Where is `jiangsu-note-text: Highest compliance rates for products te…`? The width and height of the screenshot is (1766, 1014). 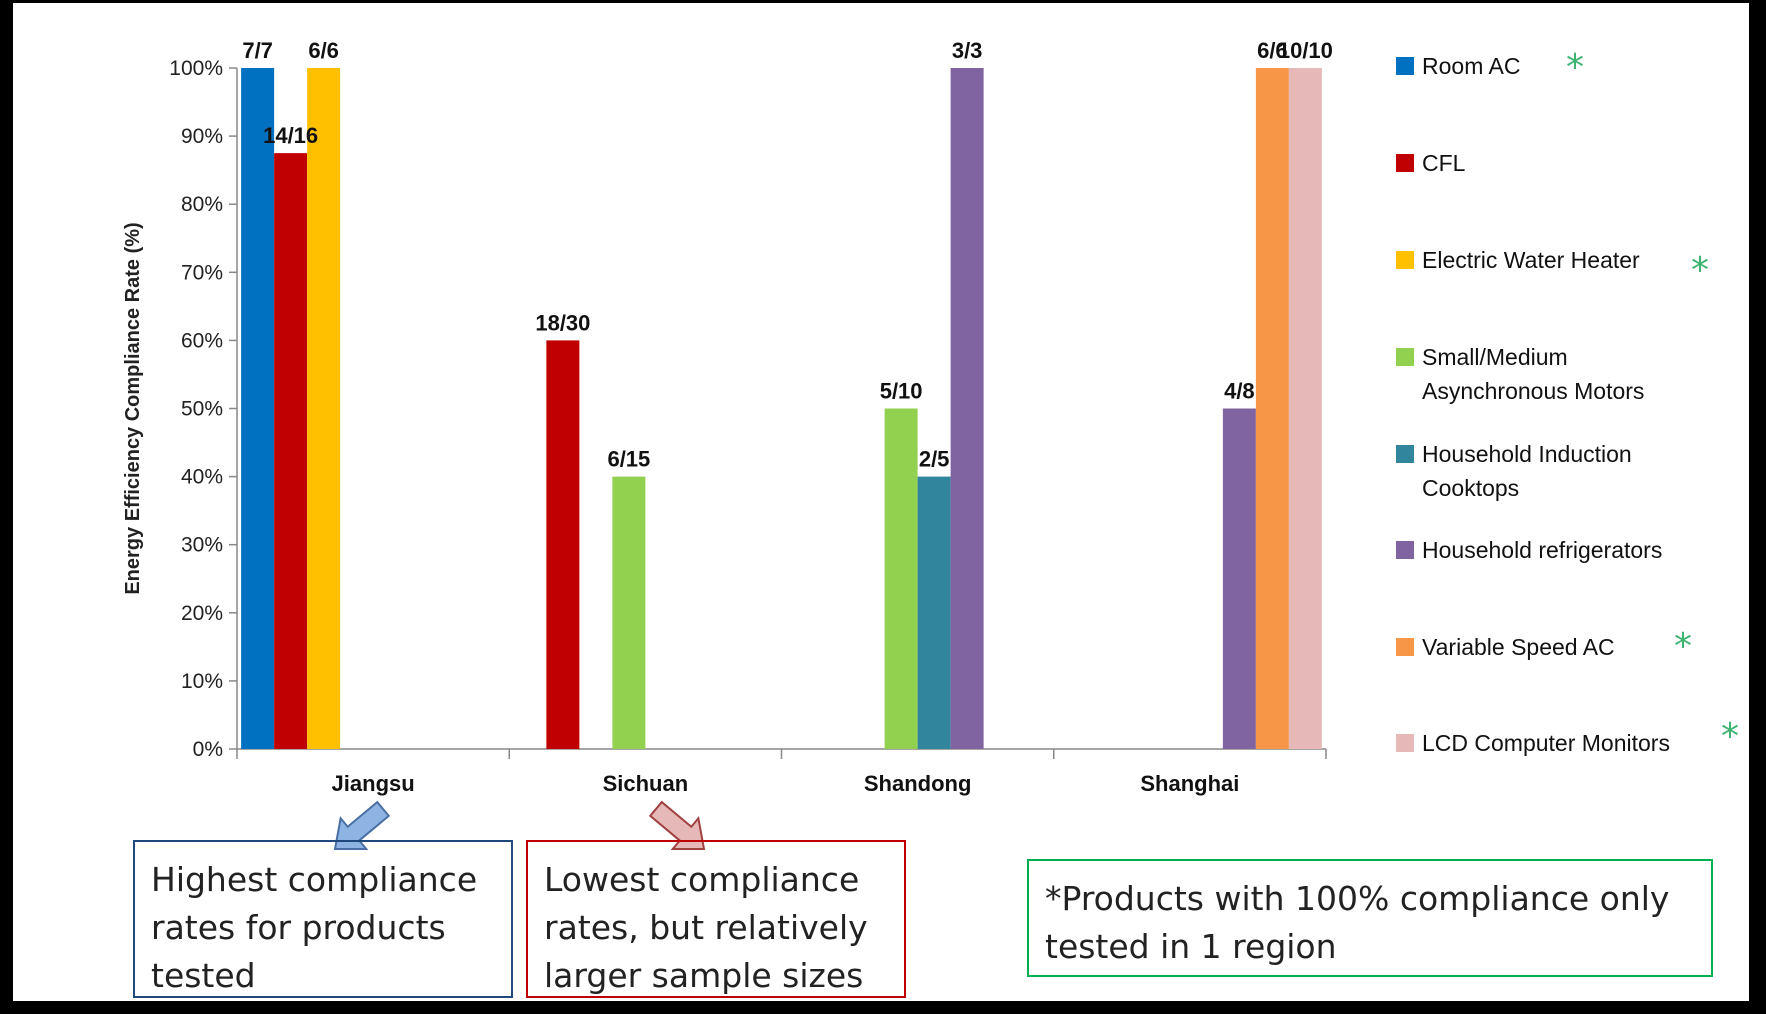 jiangsu-note-text: Highest compliance rates for products te… is located at coordinates (314, 927).